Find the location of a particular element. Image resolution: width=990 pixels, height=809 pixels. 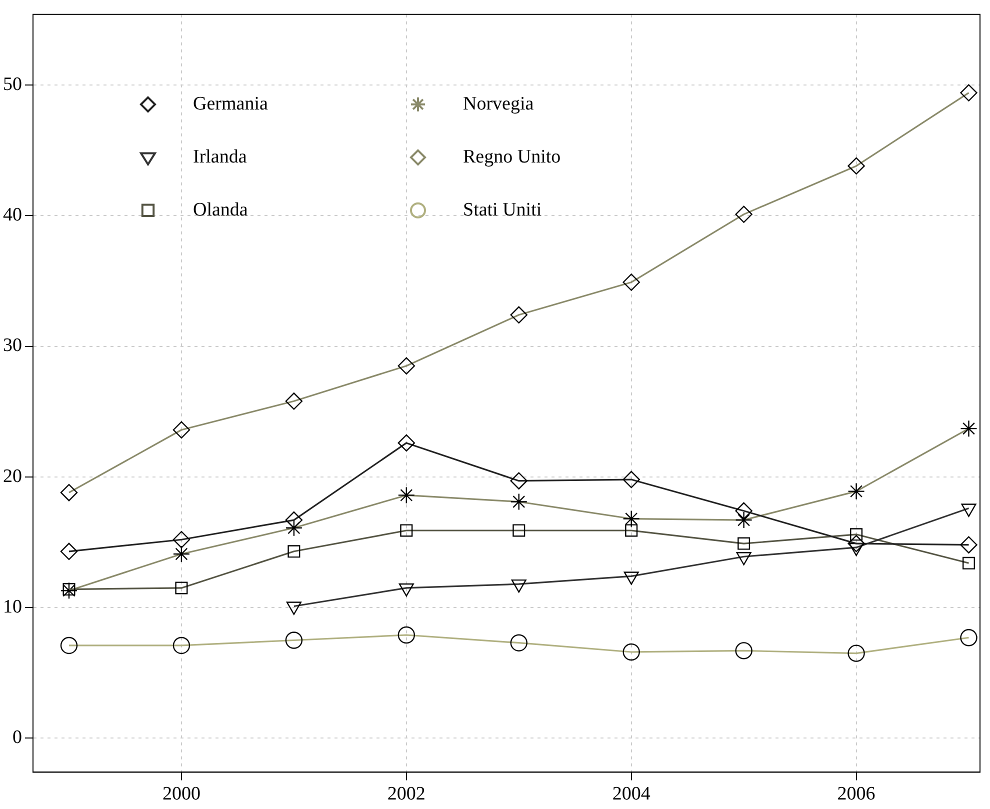

legend-label: Stati Uniti is located at coordinates (502, 209).